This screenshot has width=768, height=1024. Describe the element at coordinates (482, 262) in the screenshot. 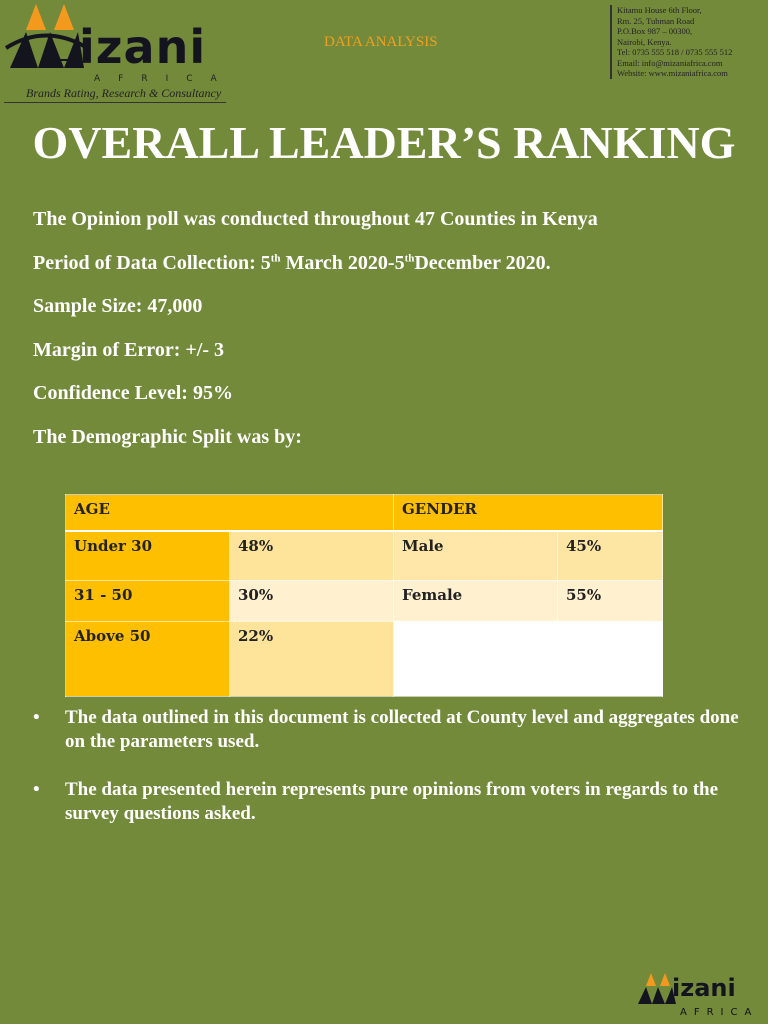

I see `fact-text: December 2020.` at that location.